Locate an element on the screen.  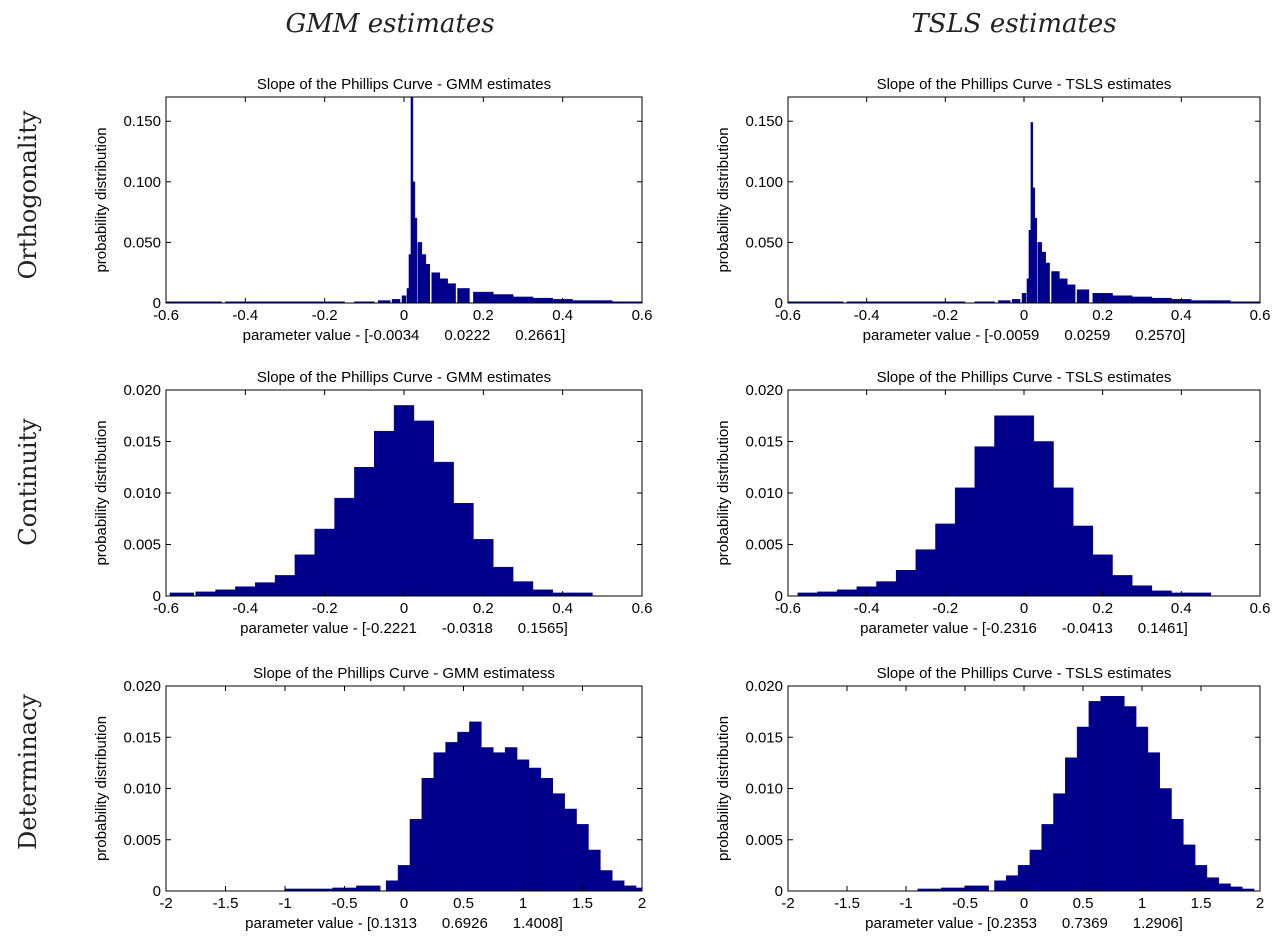
x-tick-label: 0.4 is located at coordinates (1181, 315).